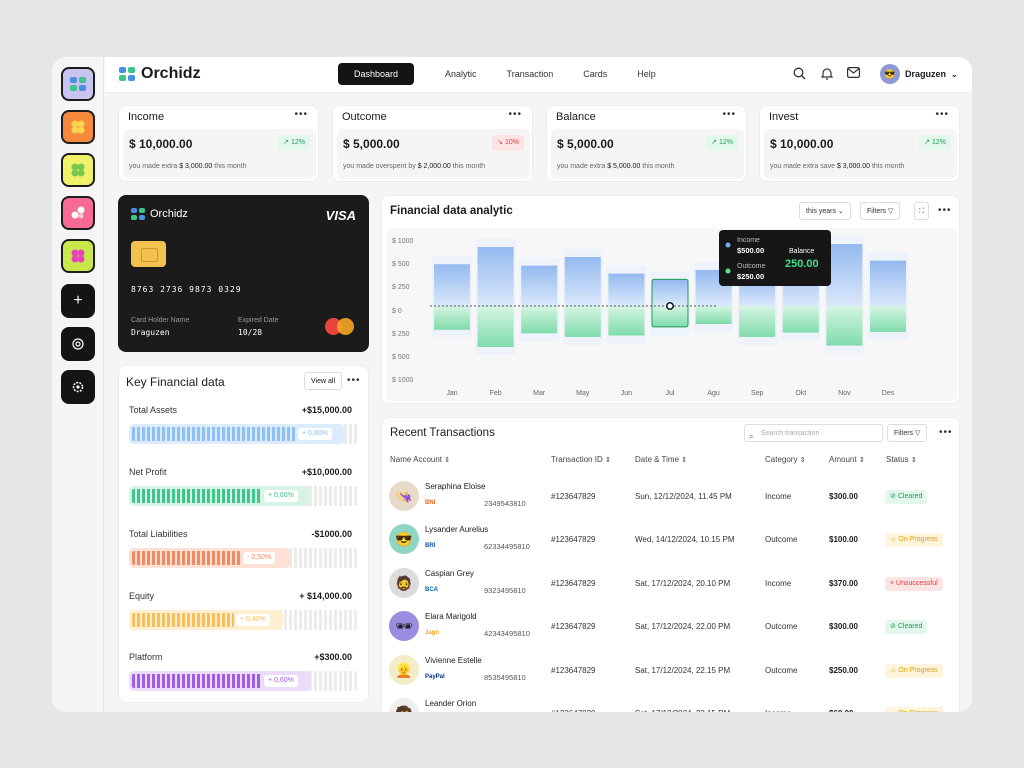  What do you see at coordinates (844, 275) in the screenshot?
I see `bar-income-nov` at bounding box center [844, 275].